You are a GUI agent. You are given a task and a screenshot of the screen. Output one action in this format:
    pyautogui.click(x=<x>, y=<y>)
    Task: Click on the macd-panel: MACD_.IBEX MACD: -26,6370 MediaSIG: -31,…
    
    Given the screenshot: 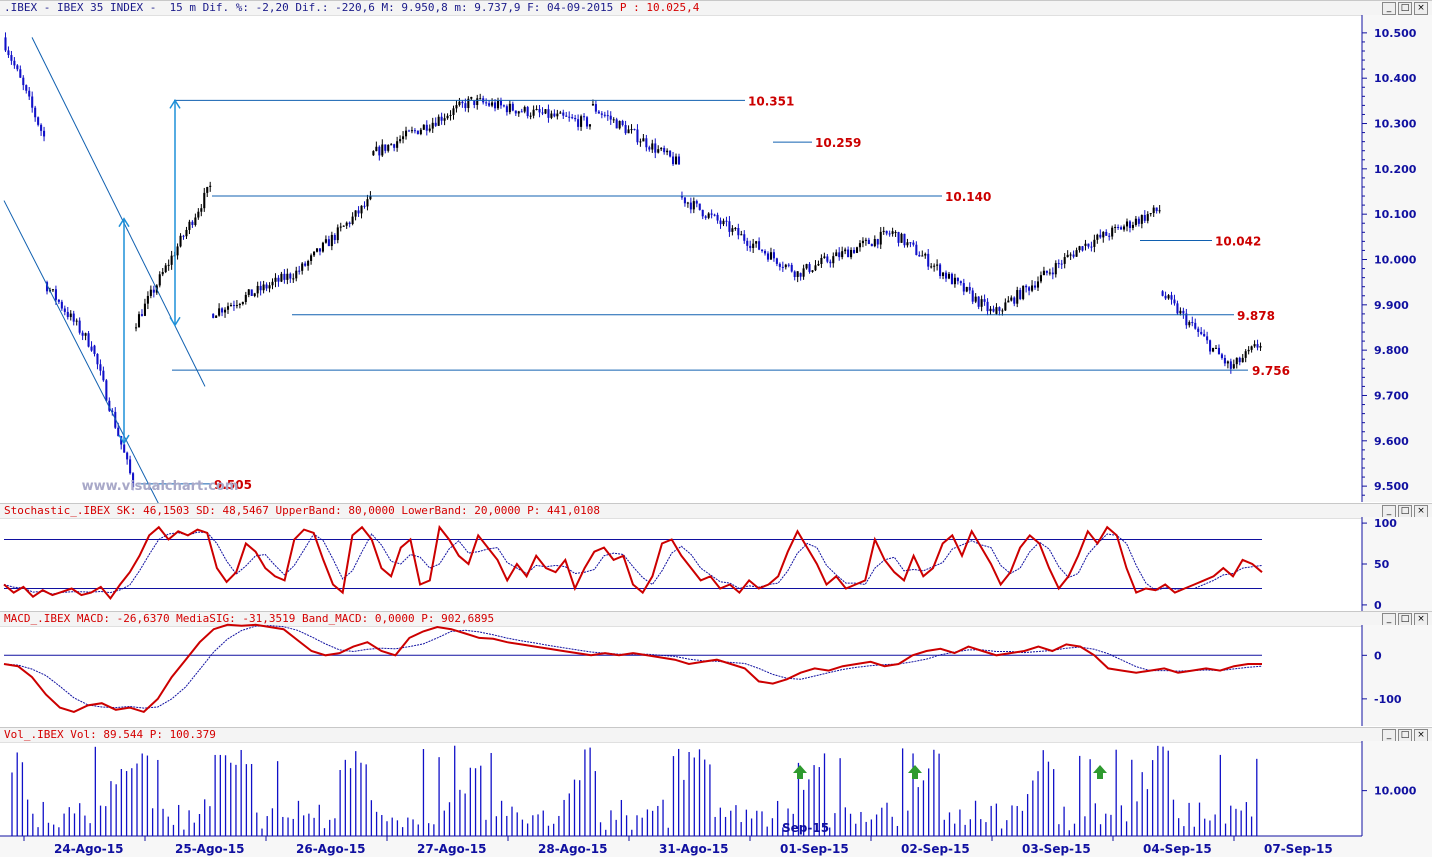 What is the action you would take?
    pyautogui.click(x=716, y=669)
    